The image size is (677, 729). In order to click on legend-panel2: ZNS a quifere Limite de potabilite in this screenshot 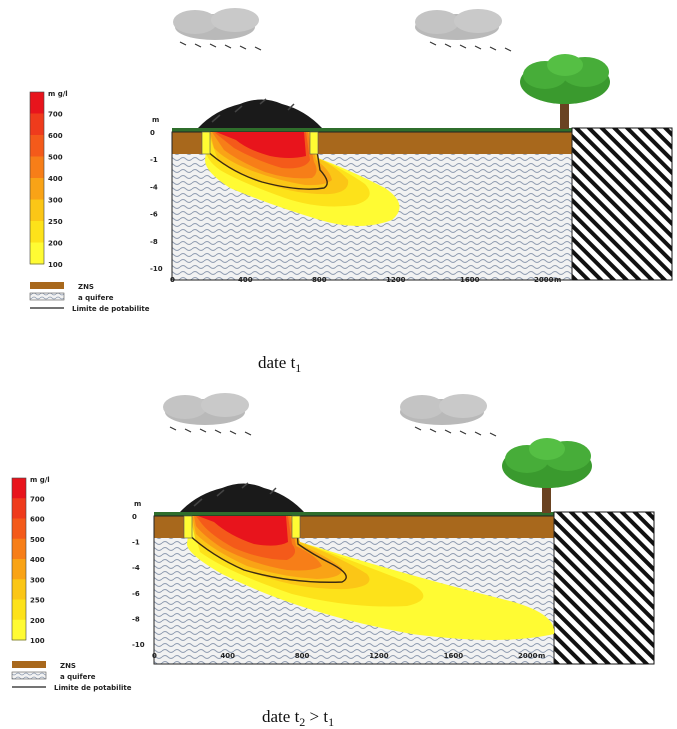, I will do `click(71, 676)`.